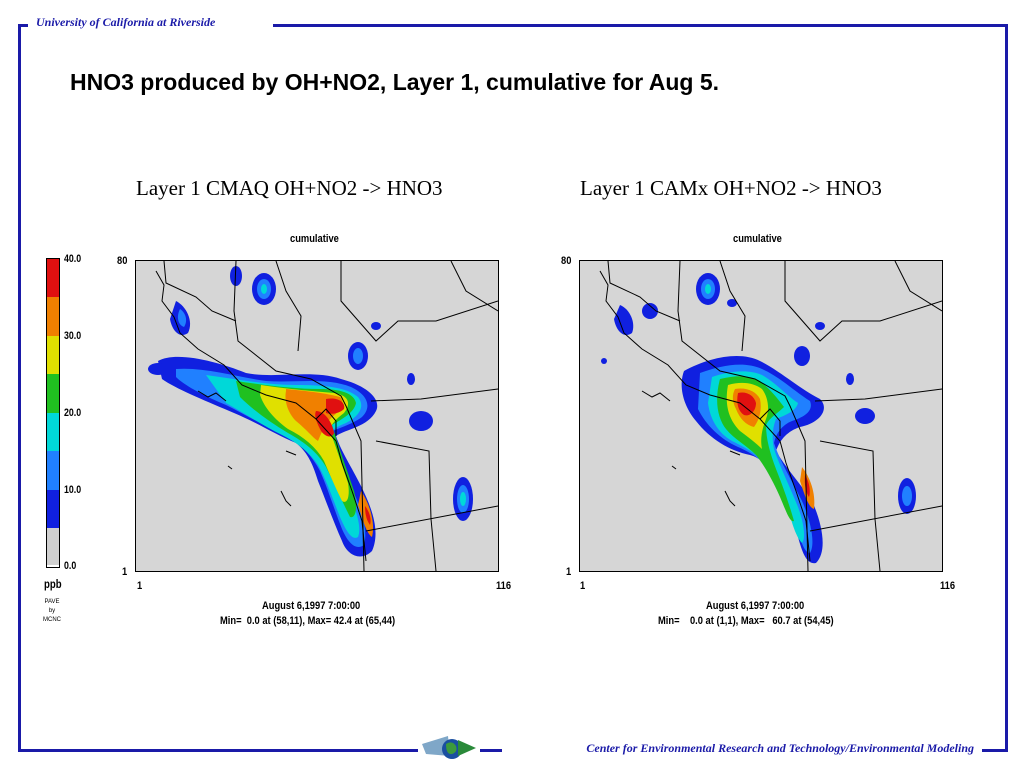 Image resolution: width=1024 pixels, height=768 pixels. What do you see at coordinates (73, 259) in the screenshot?
I see `colorbar-label-40: 40.0` at bounding box center [73, 259].